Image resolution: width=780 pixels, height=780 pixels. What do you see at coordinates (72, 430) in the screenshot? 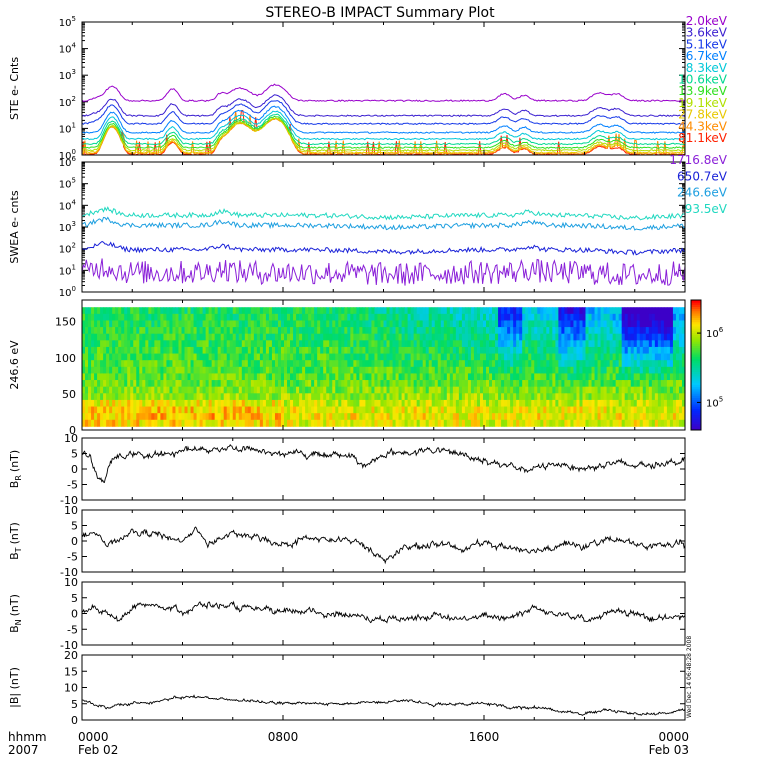
I see `pad-ytick-label: 0` at bounding box center [72, 430].